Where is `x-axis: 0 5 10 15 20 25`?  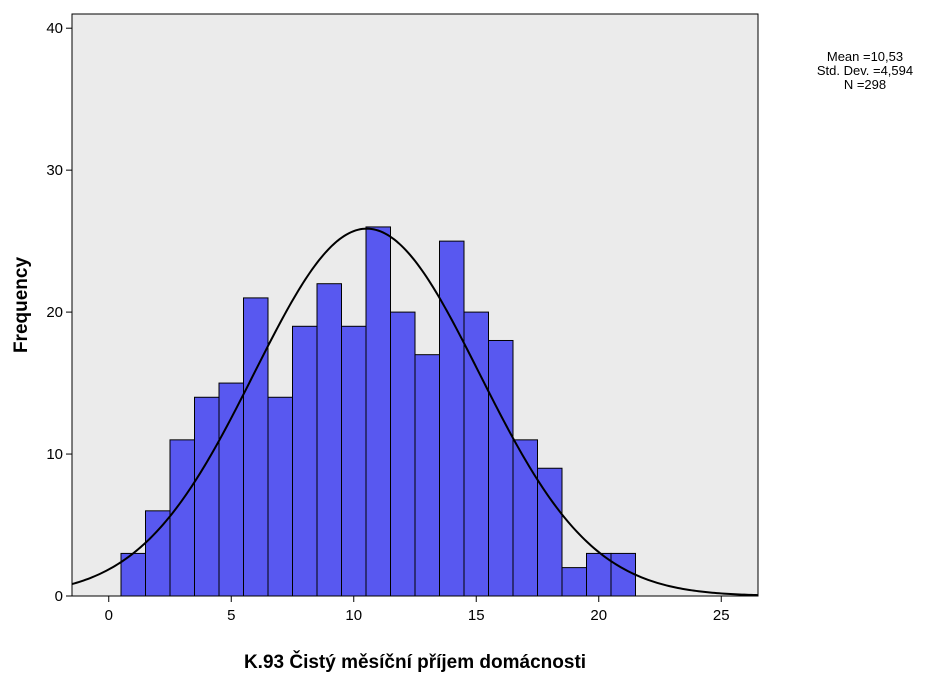
x-axis: 0 5 10 15 20 25 is located at coordinates (417, 610).